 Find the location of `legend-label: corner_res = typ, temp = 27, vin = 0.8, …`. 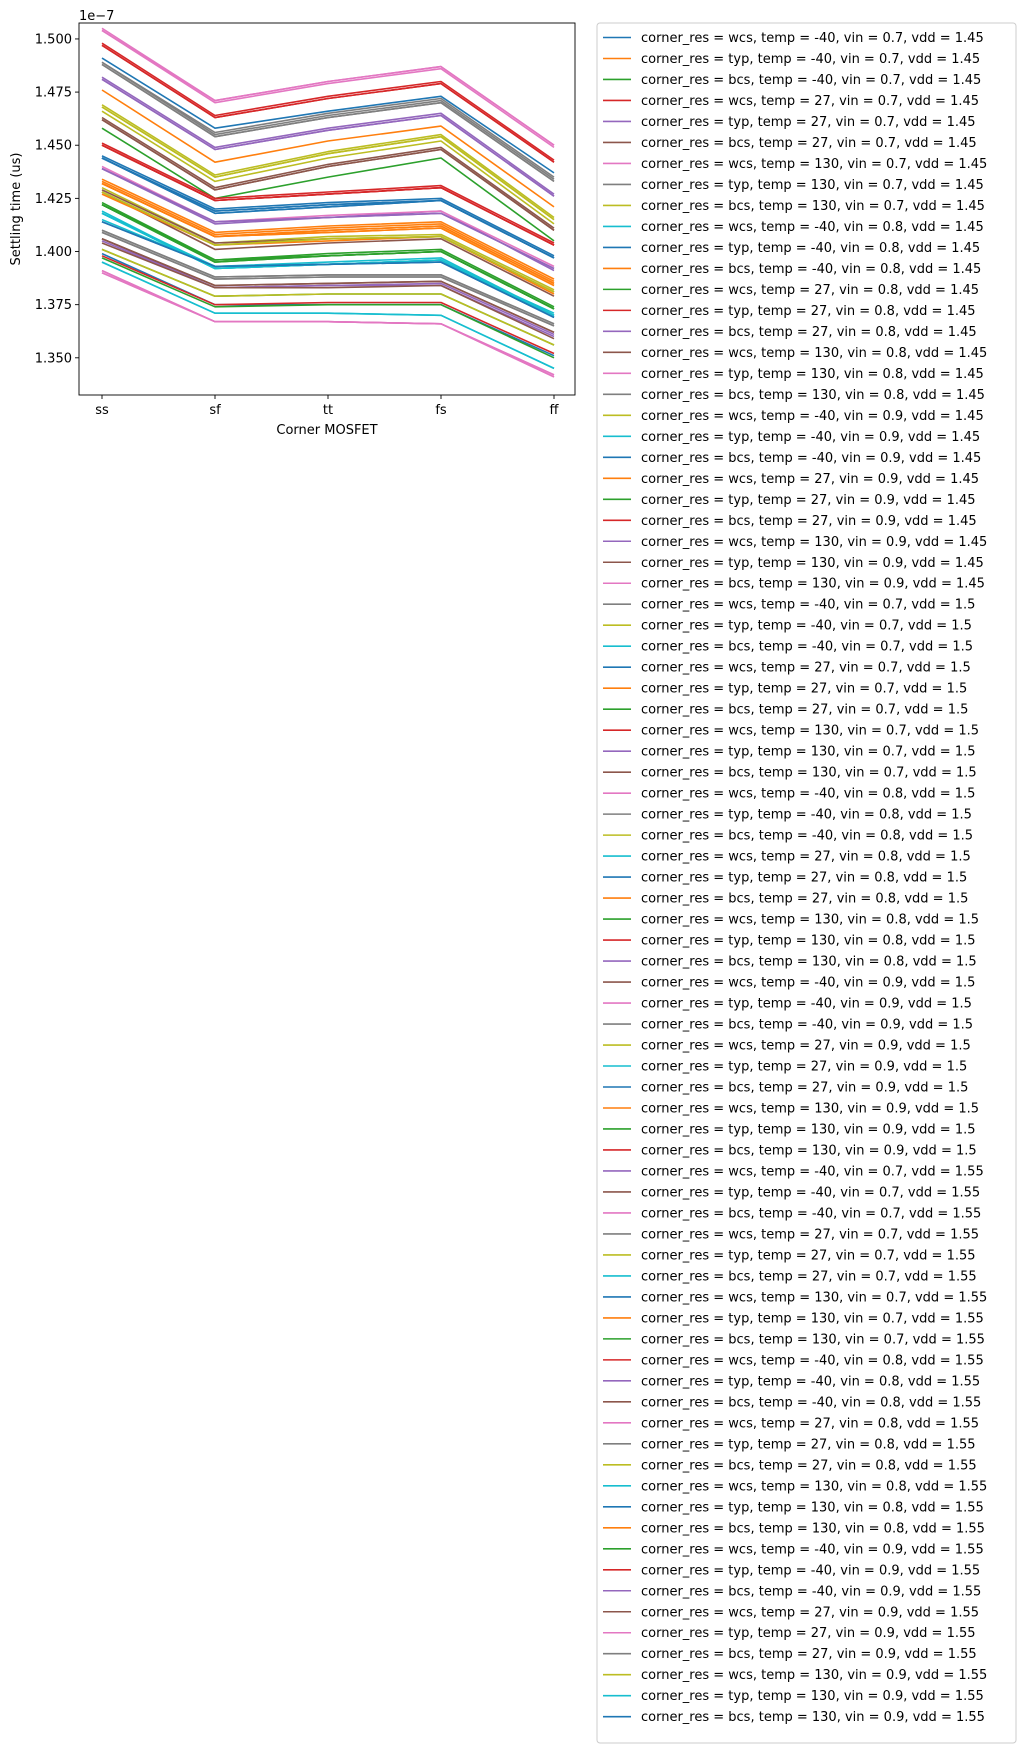

legend-label: corner_res = typ, temp = 27, vin = 0.8, … is located at coordinates (808, 1444).